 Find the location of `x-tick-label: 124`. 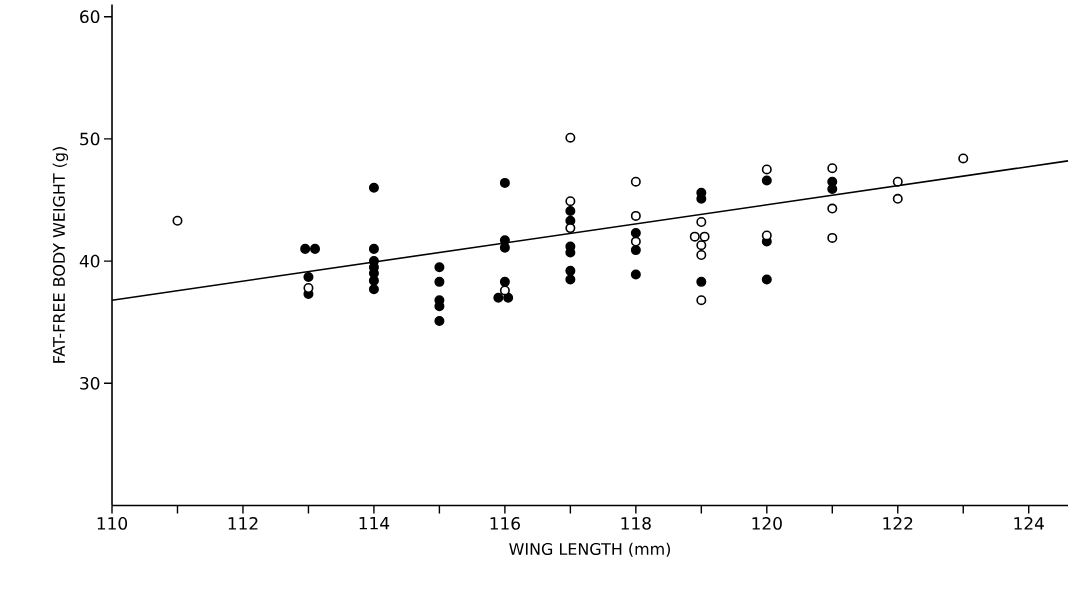

x-tick-label: 124 is located at coordinates (1029, 523).